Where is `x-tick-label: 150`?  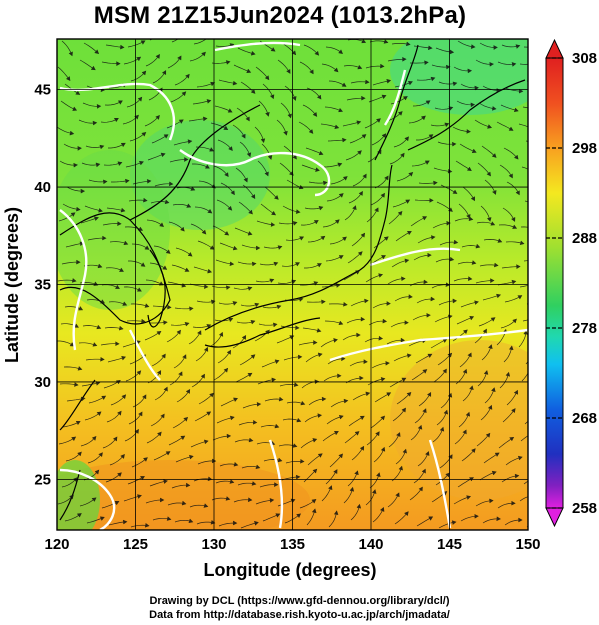
x-tick-label: 150 is located at coordinates (527, 544).